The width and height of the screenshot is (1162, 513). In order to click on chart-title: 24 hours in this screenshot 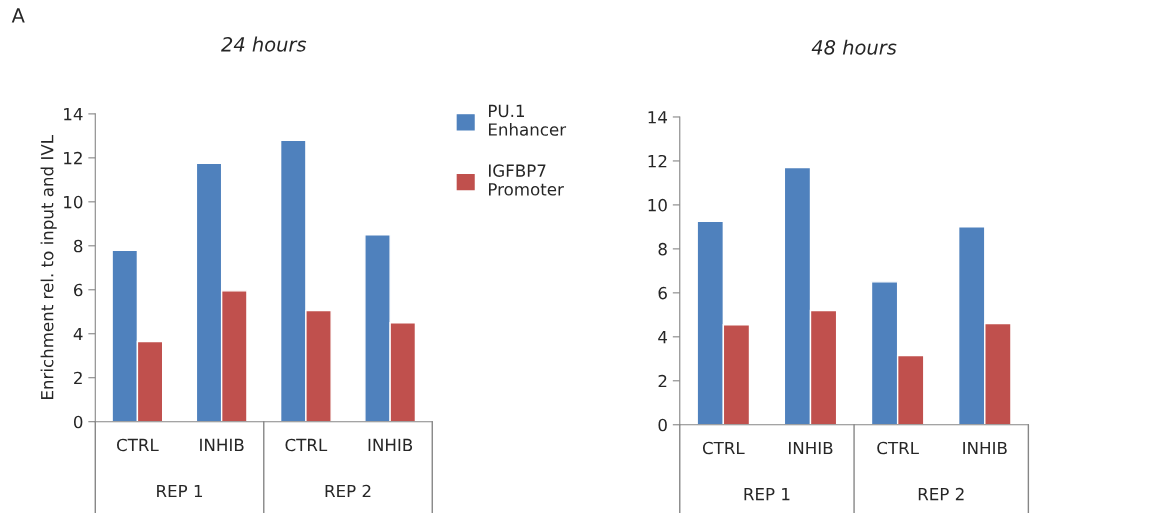, I will do `click(264, 44)`.